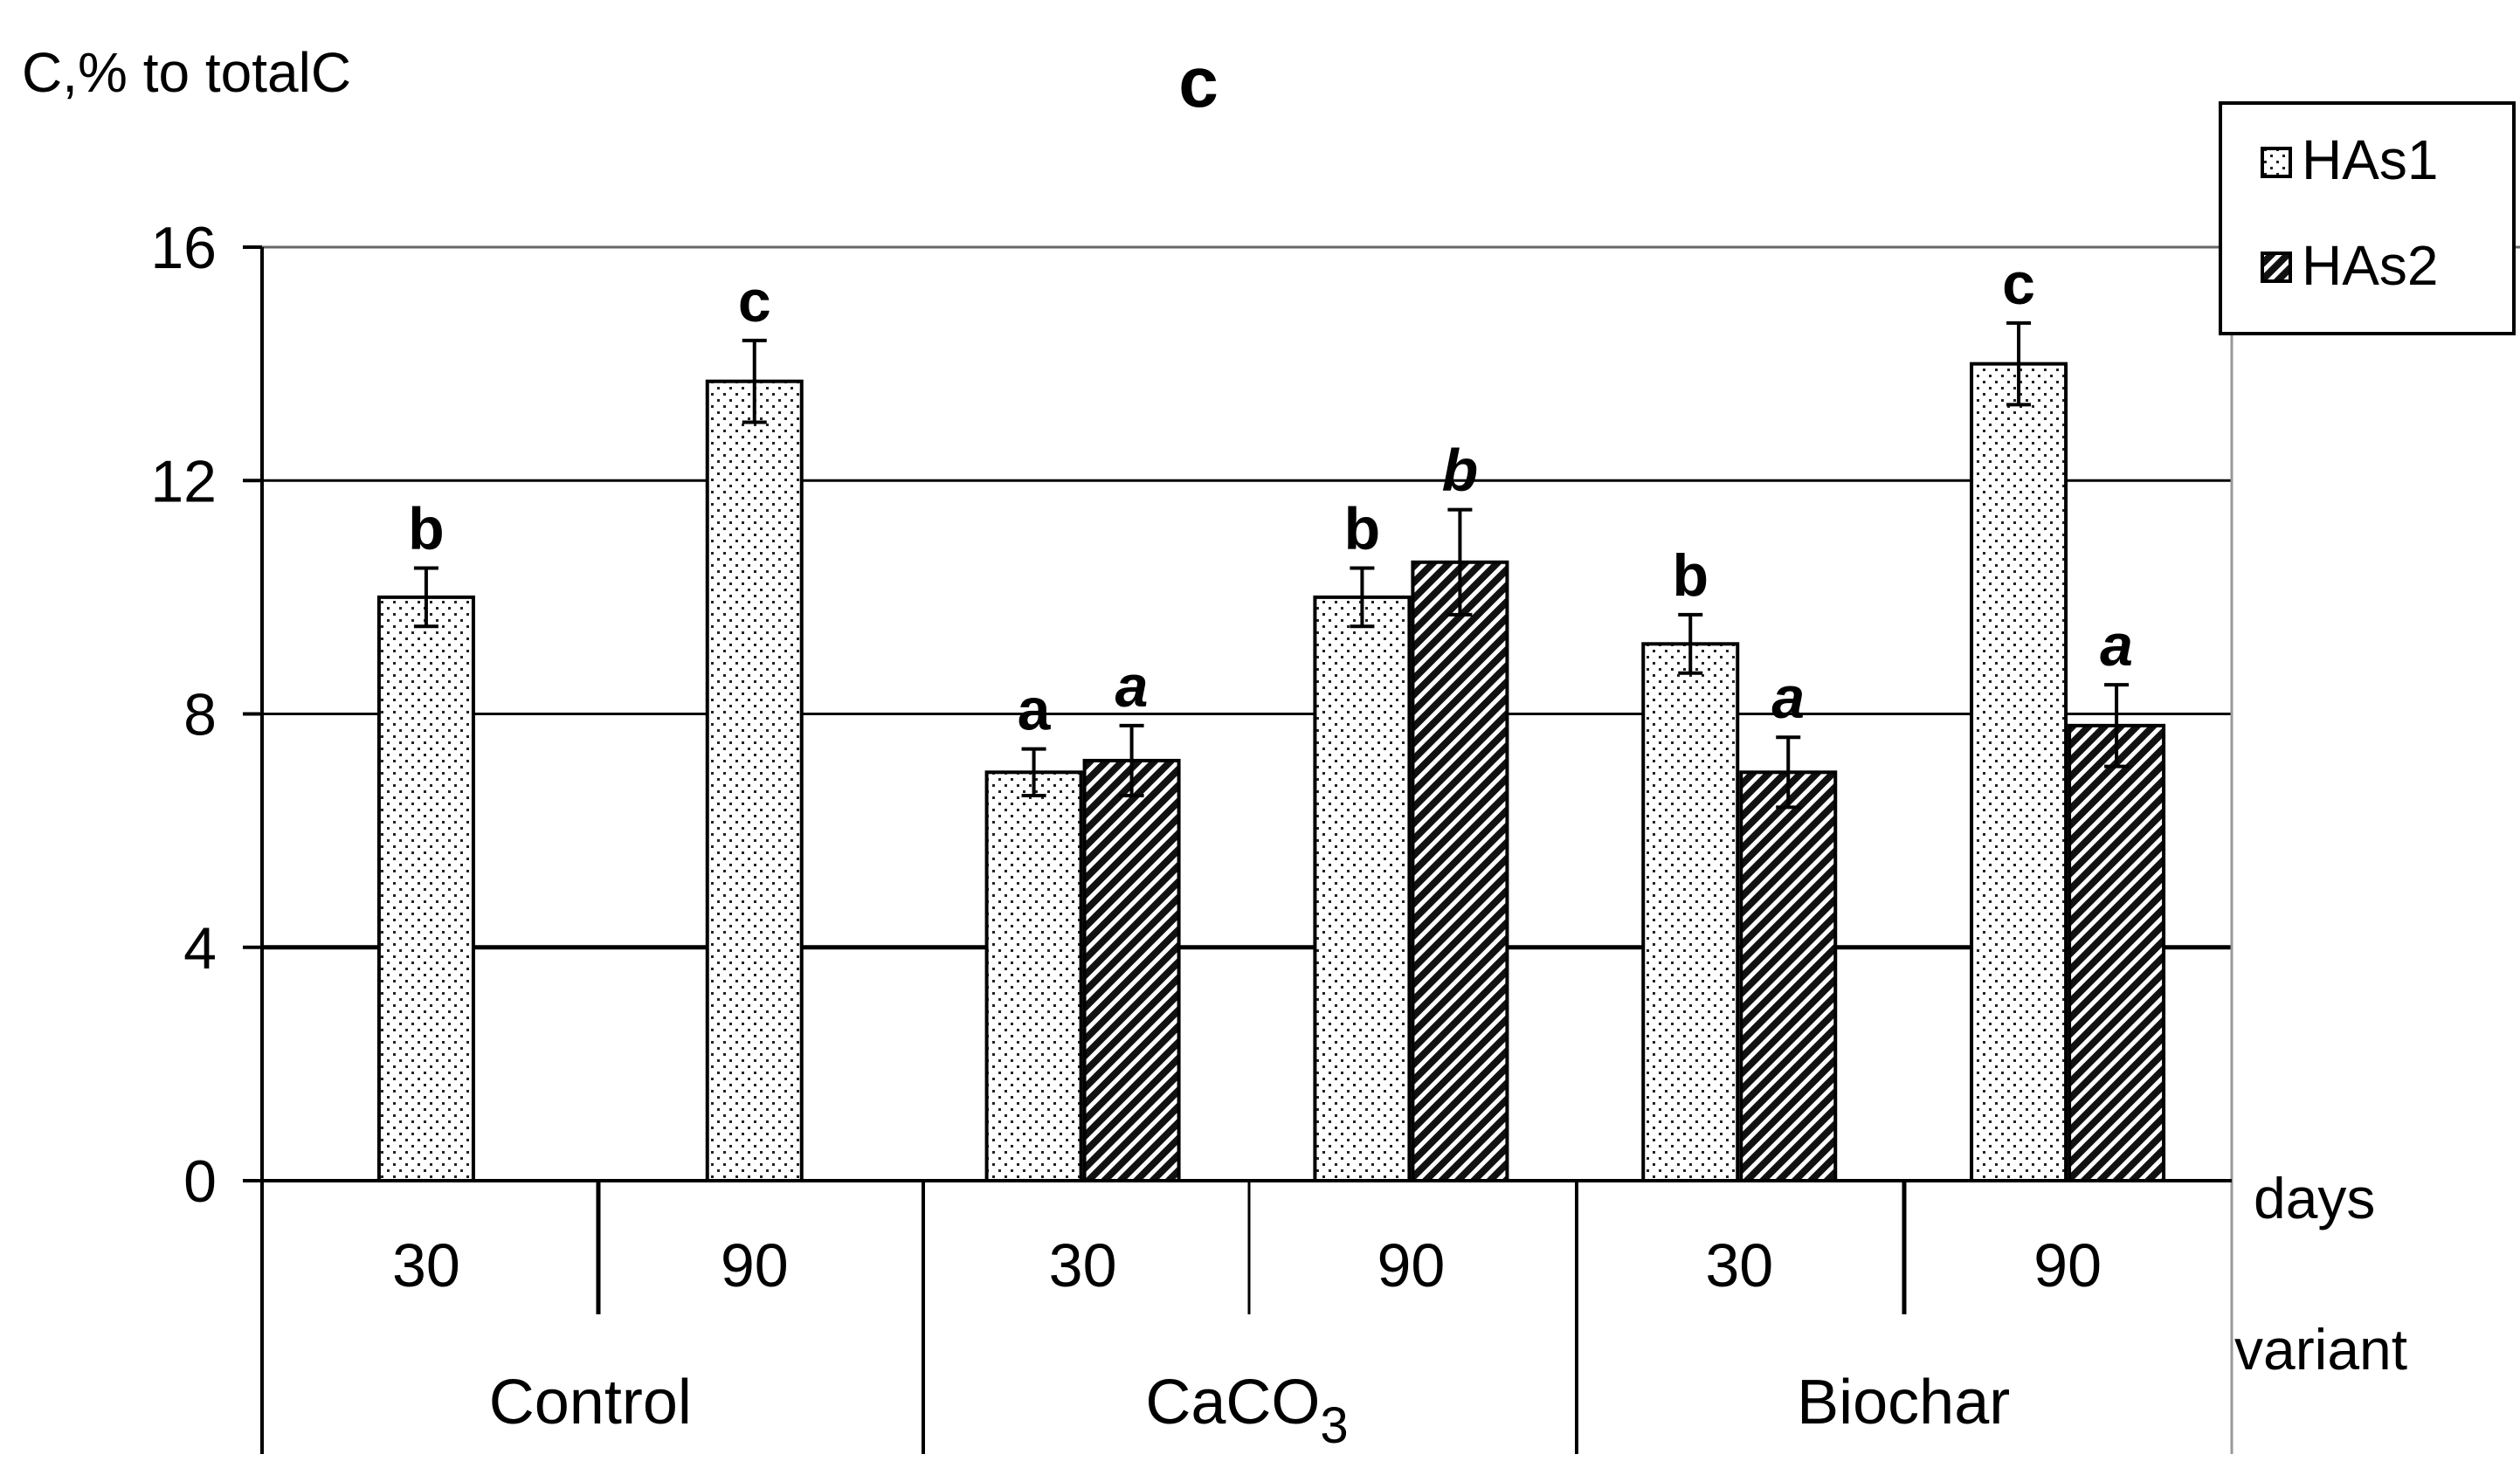 The image size is (2520, 1475). What do you see at coordinates (200, 948) in the screenshot?
I see `y-tick-label: 4` at bounding box center [200, 948].